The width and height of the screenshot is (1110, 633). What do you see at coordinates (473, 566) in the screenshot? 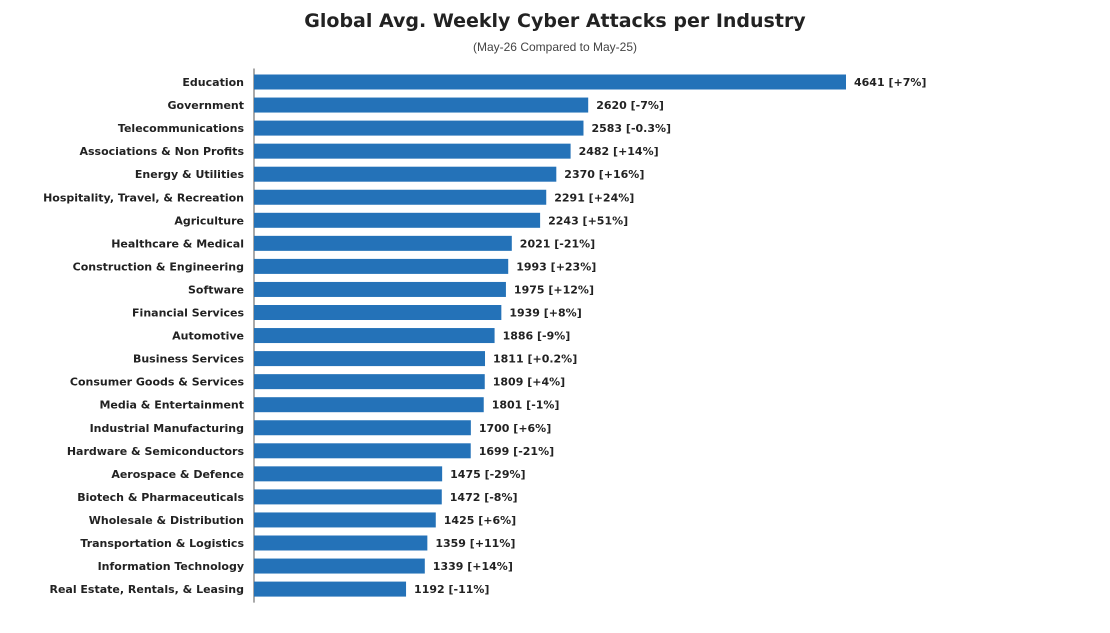
I see `data-label: 1339 [+14%]` at bounding box center [473, 566].